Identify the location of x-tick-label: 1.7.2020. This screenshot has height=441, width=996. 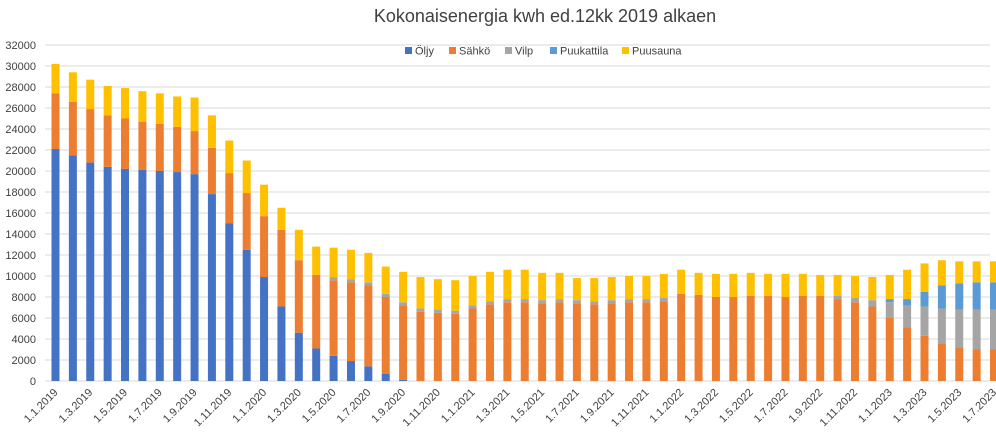
(354, 406).